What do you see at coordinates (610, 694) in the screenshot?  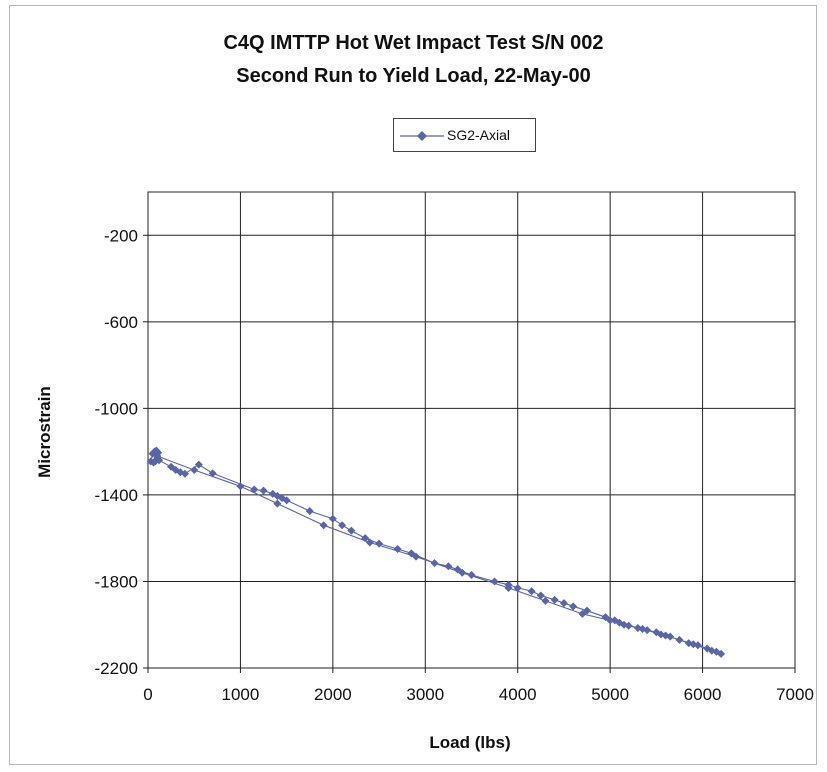 I see `x-tick-label: 5000` at bounding box center [610, 694].